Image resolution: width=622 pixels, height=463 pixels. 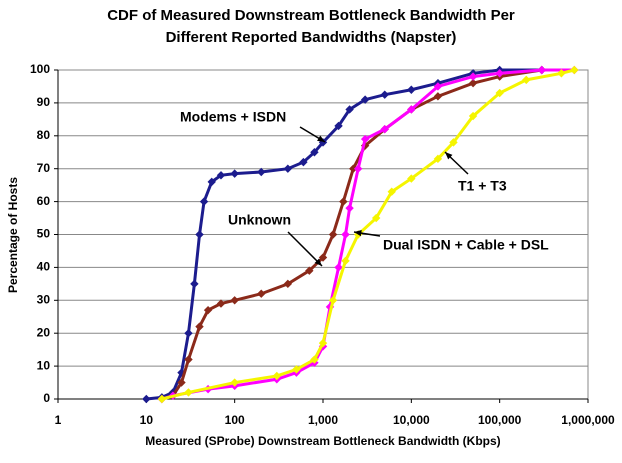 What do you see at coordinates (44, 267) in the screenshot?
I see `y-tick-label: 40` at bounding box center [44, 267].